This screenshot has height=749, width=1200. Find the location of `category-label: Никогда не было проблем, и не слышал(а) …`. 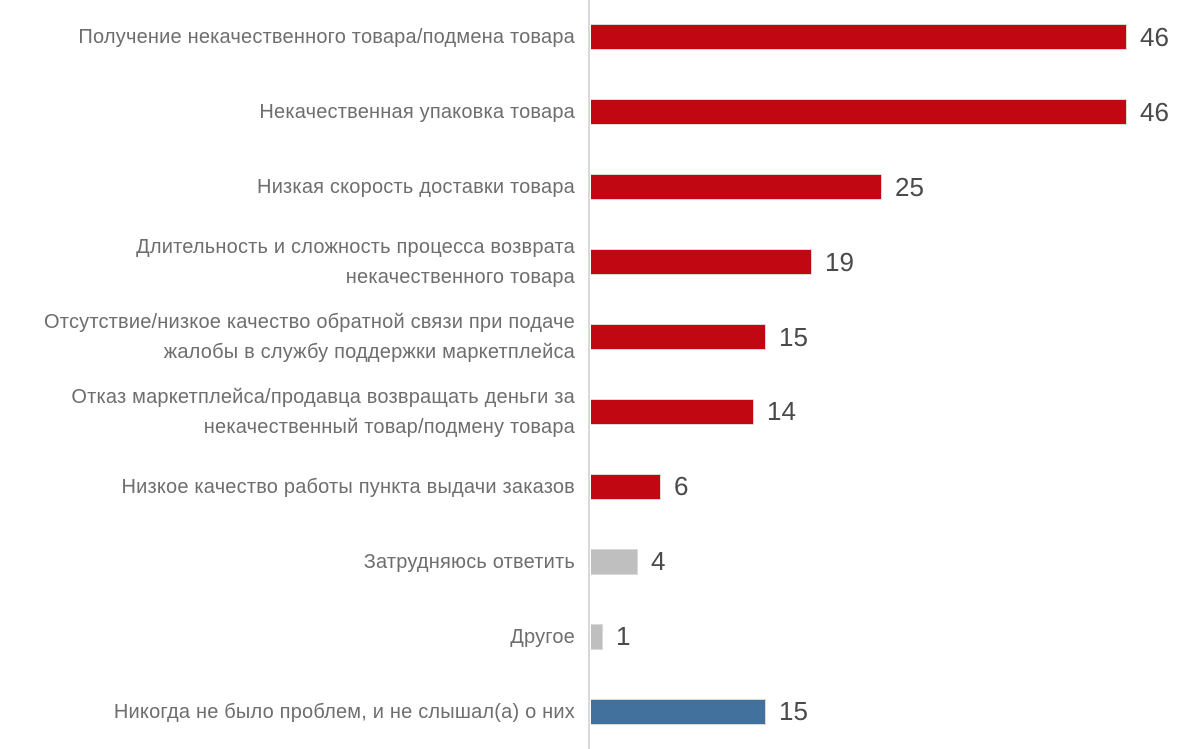

category-label: Никогда не было проблем, и не слышал(а) … is located at coordinates (344, 711).